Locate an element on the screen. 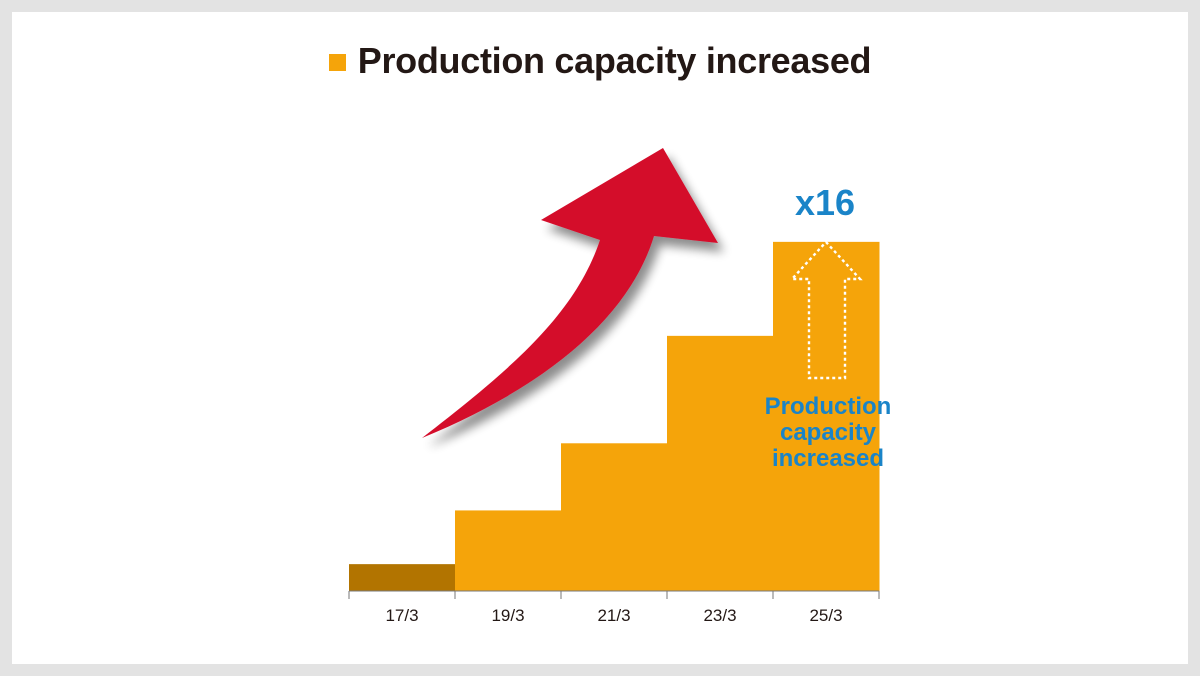  bar-17/3 is located at coordinates (402, 577).